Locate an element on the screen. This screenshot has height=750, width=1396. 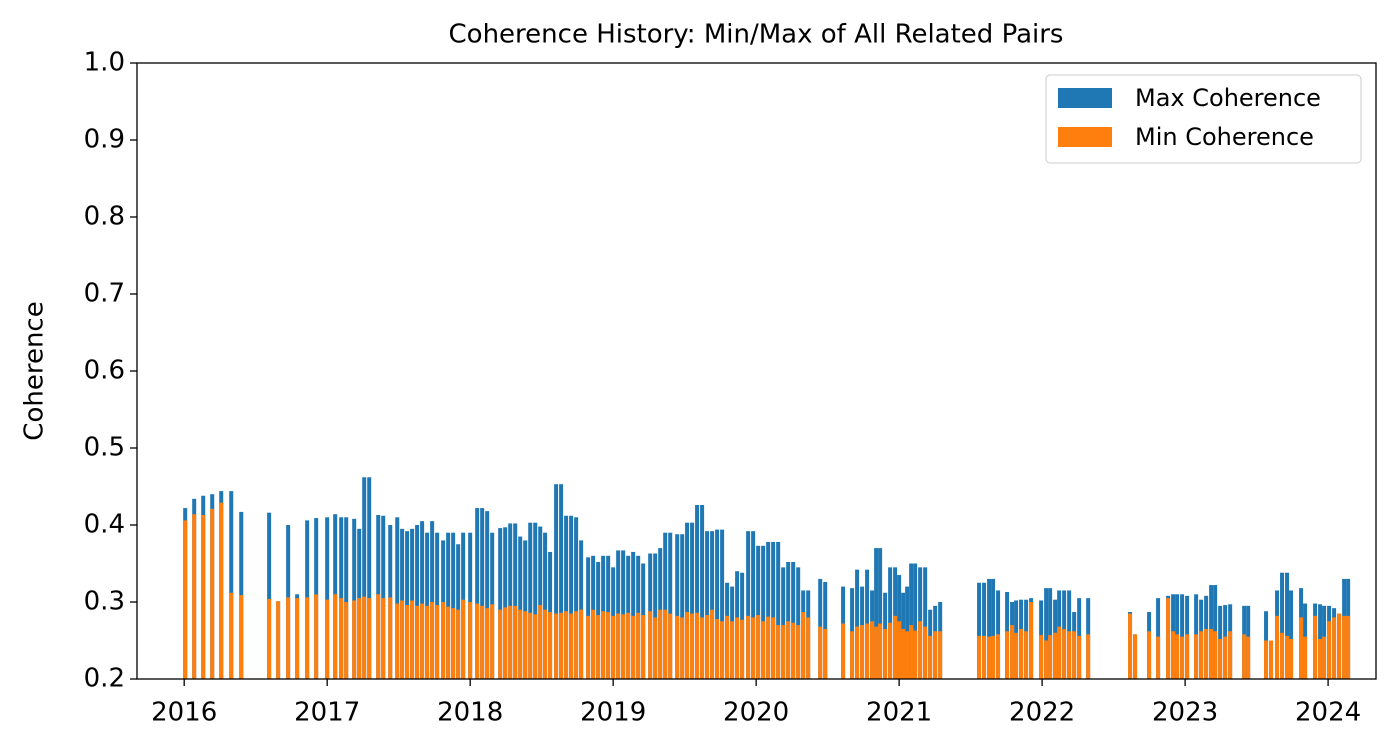
x-tick-label: 2019 is located at coordinates (613, 713).